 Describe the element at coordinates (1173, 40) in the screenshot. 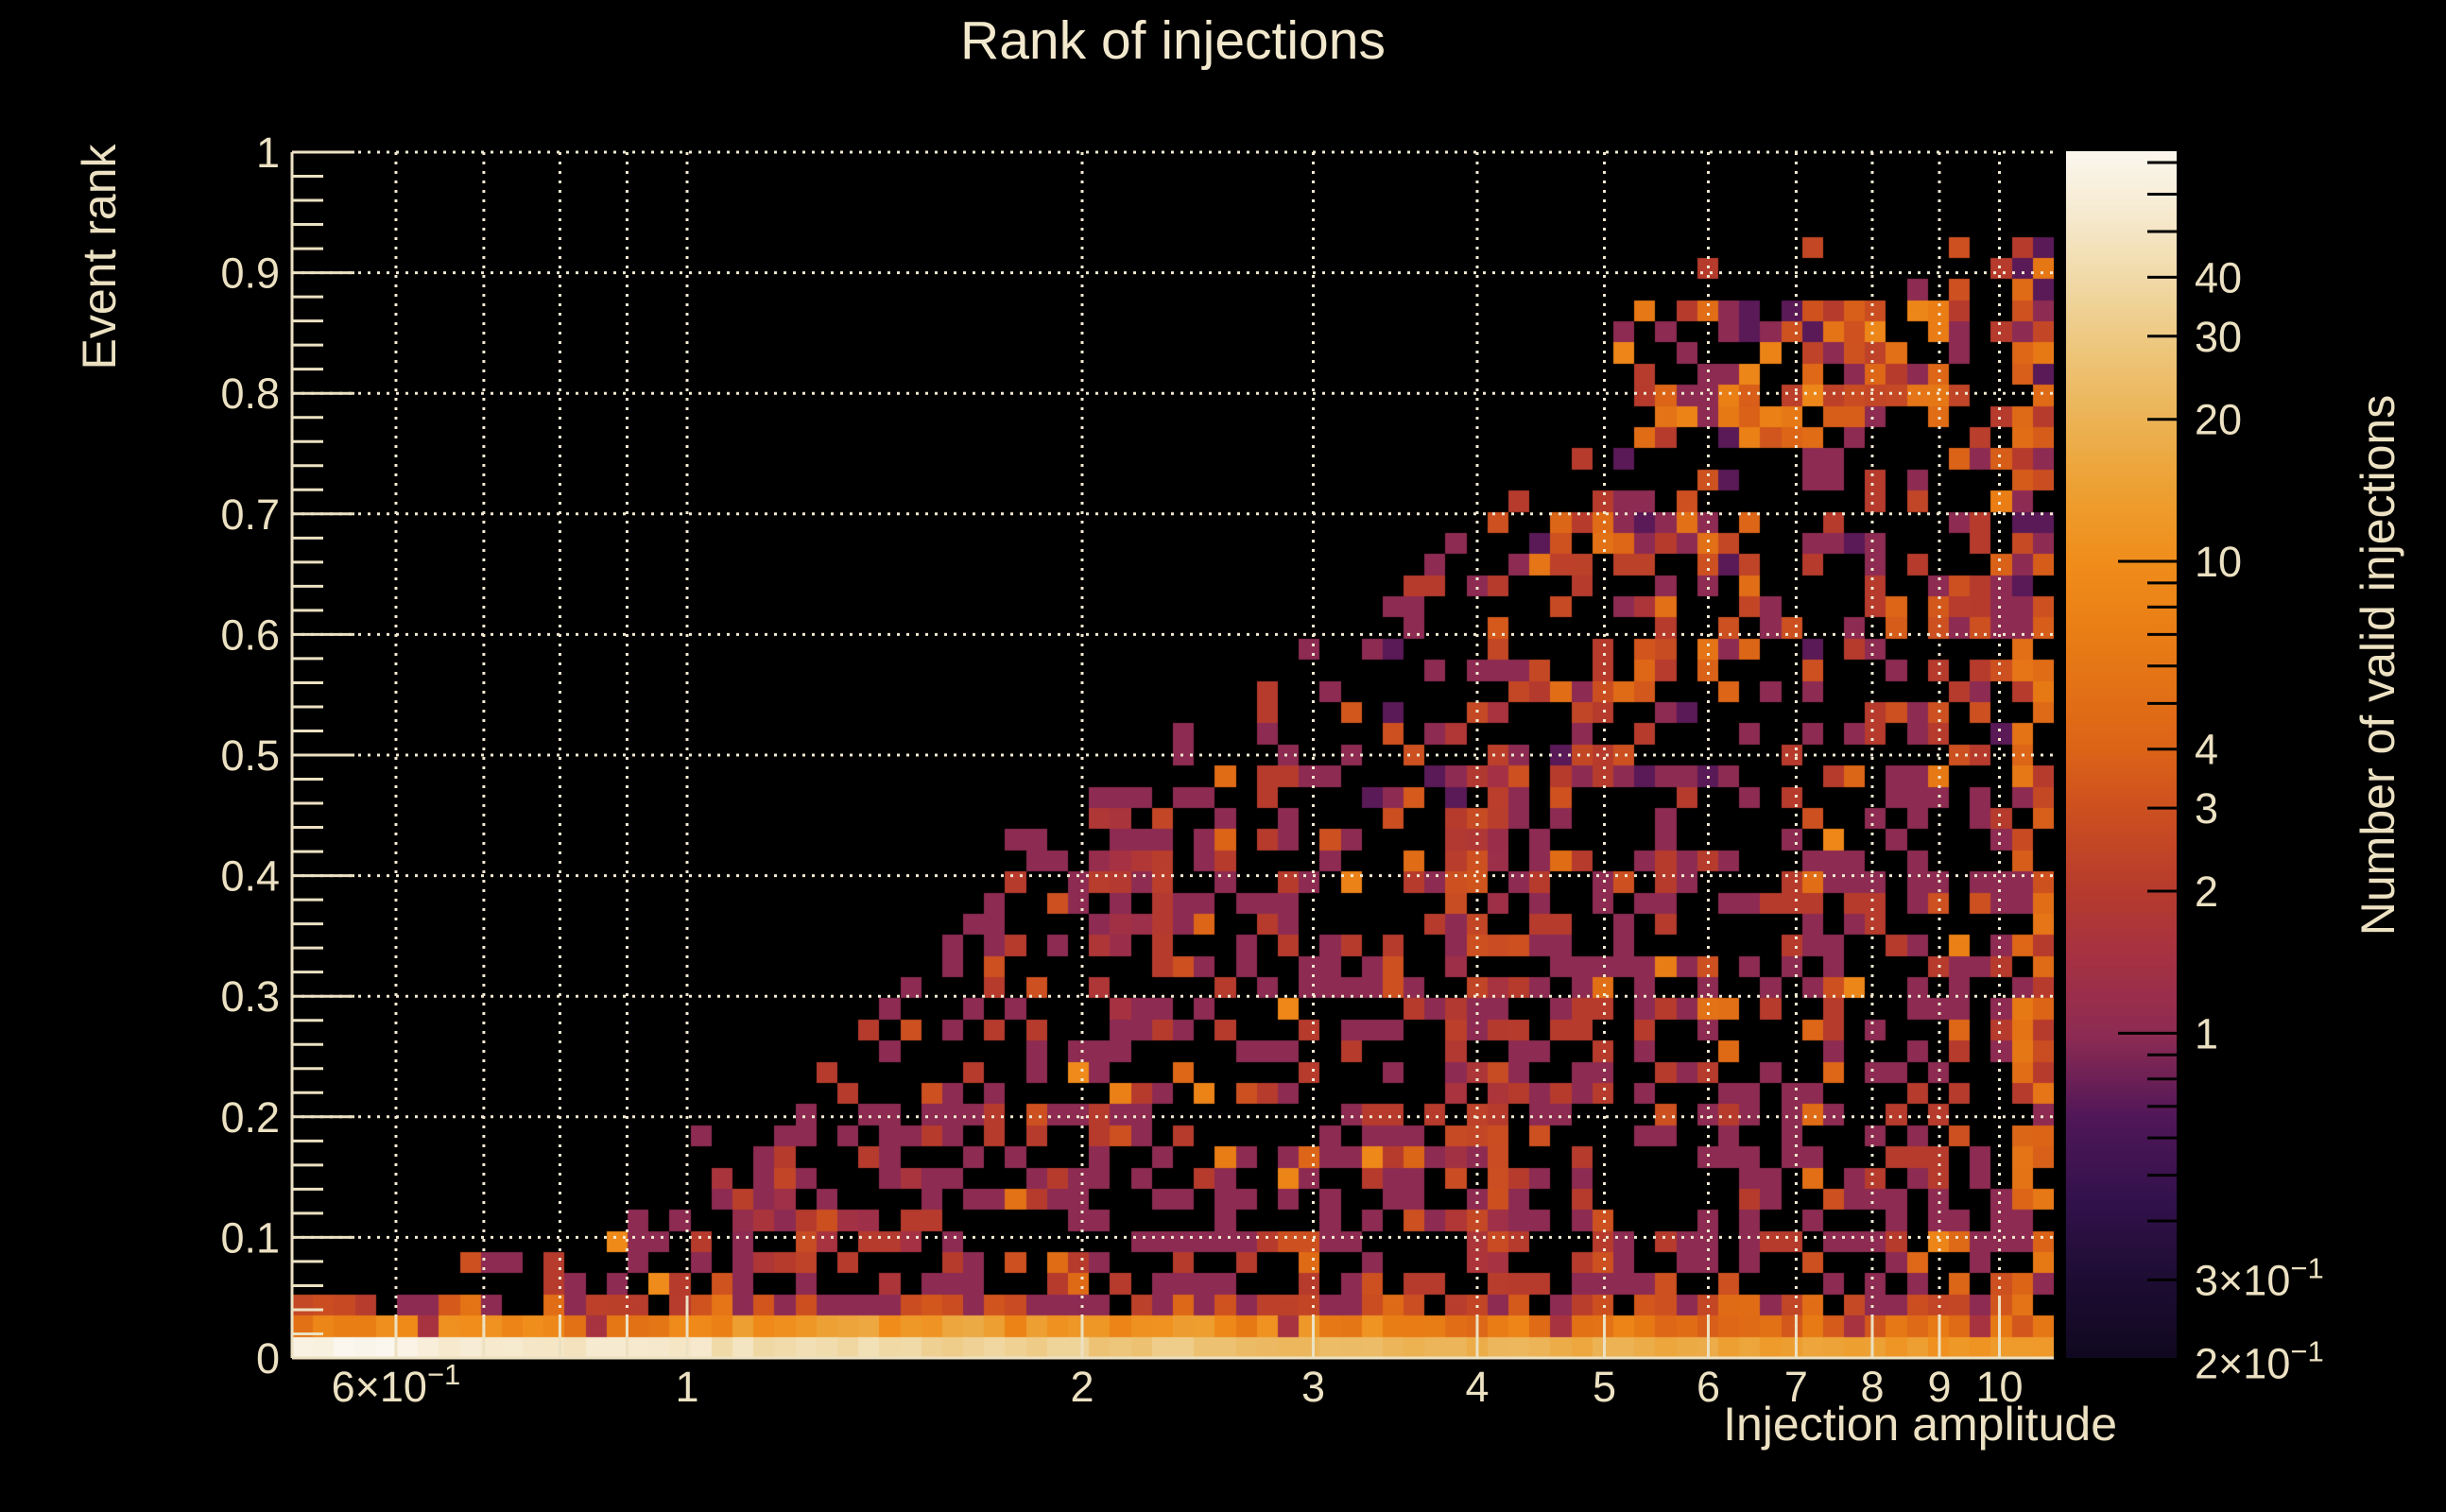

I see `chart-title: Rank of injections` at that location.